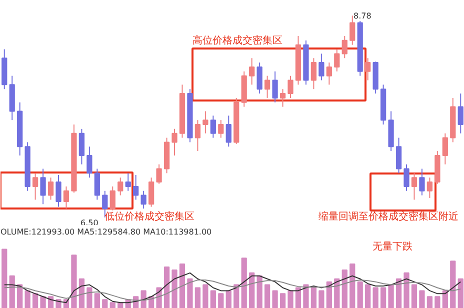 The width and height of the screenshot is (464, 308). I want to click on chart-title: OLUME:121993.00 MA5:129584.80 MA10:113981.00, so click(106, 232).